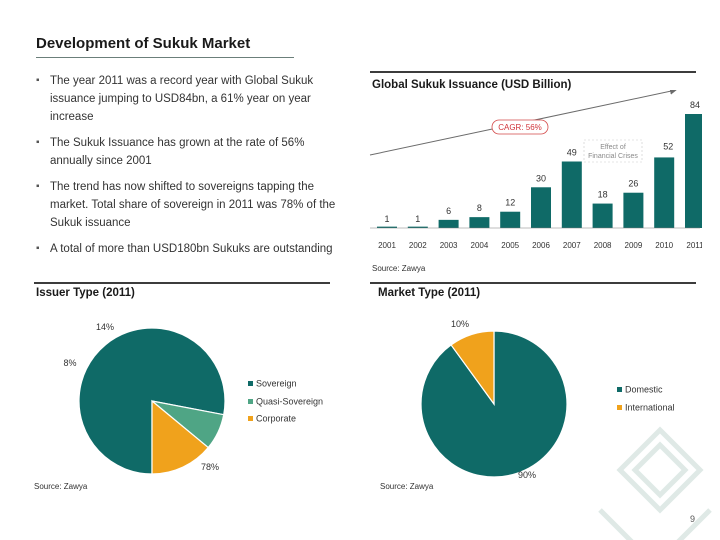 The width and height of the screenshot is (720, 540). Describe the element at coordinates (407, 486) in the screenshot. I see `market-chart-source: Source: Zawya` at that location.